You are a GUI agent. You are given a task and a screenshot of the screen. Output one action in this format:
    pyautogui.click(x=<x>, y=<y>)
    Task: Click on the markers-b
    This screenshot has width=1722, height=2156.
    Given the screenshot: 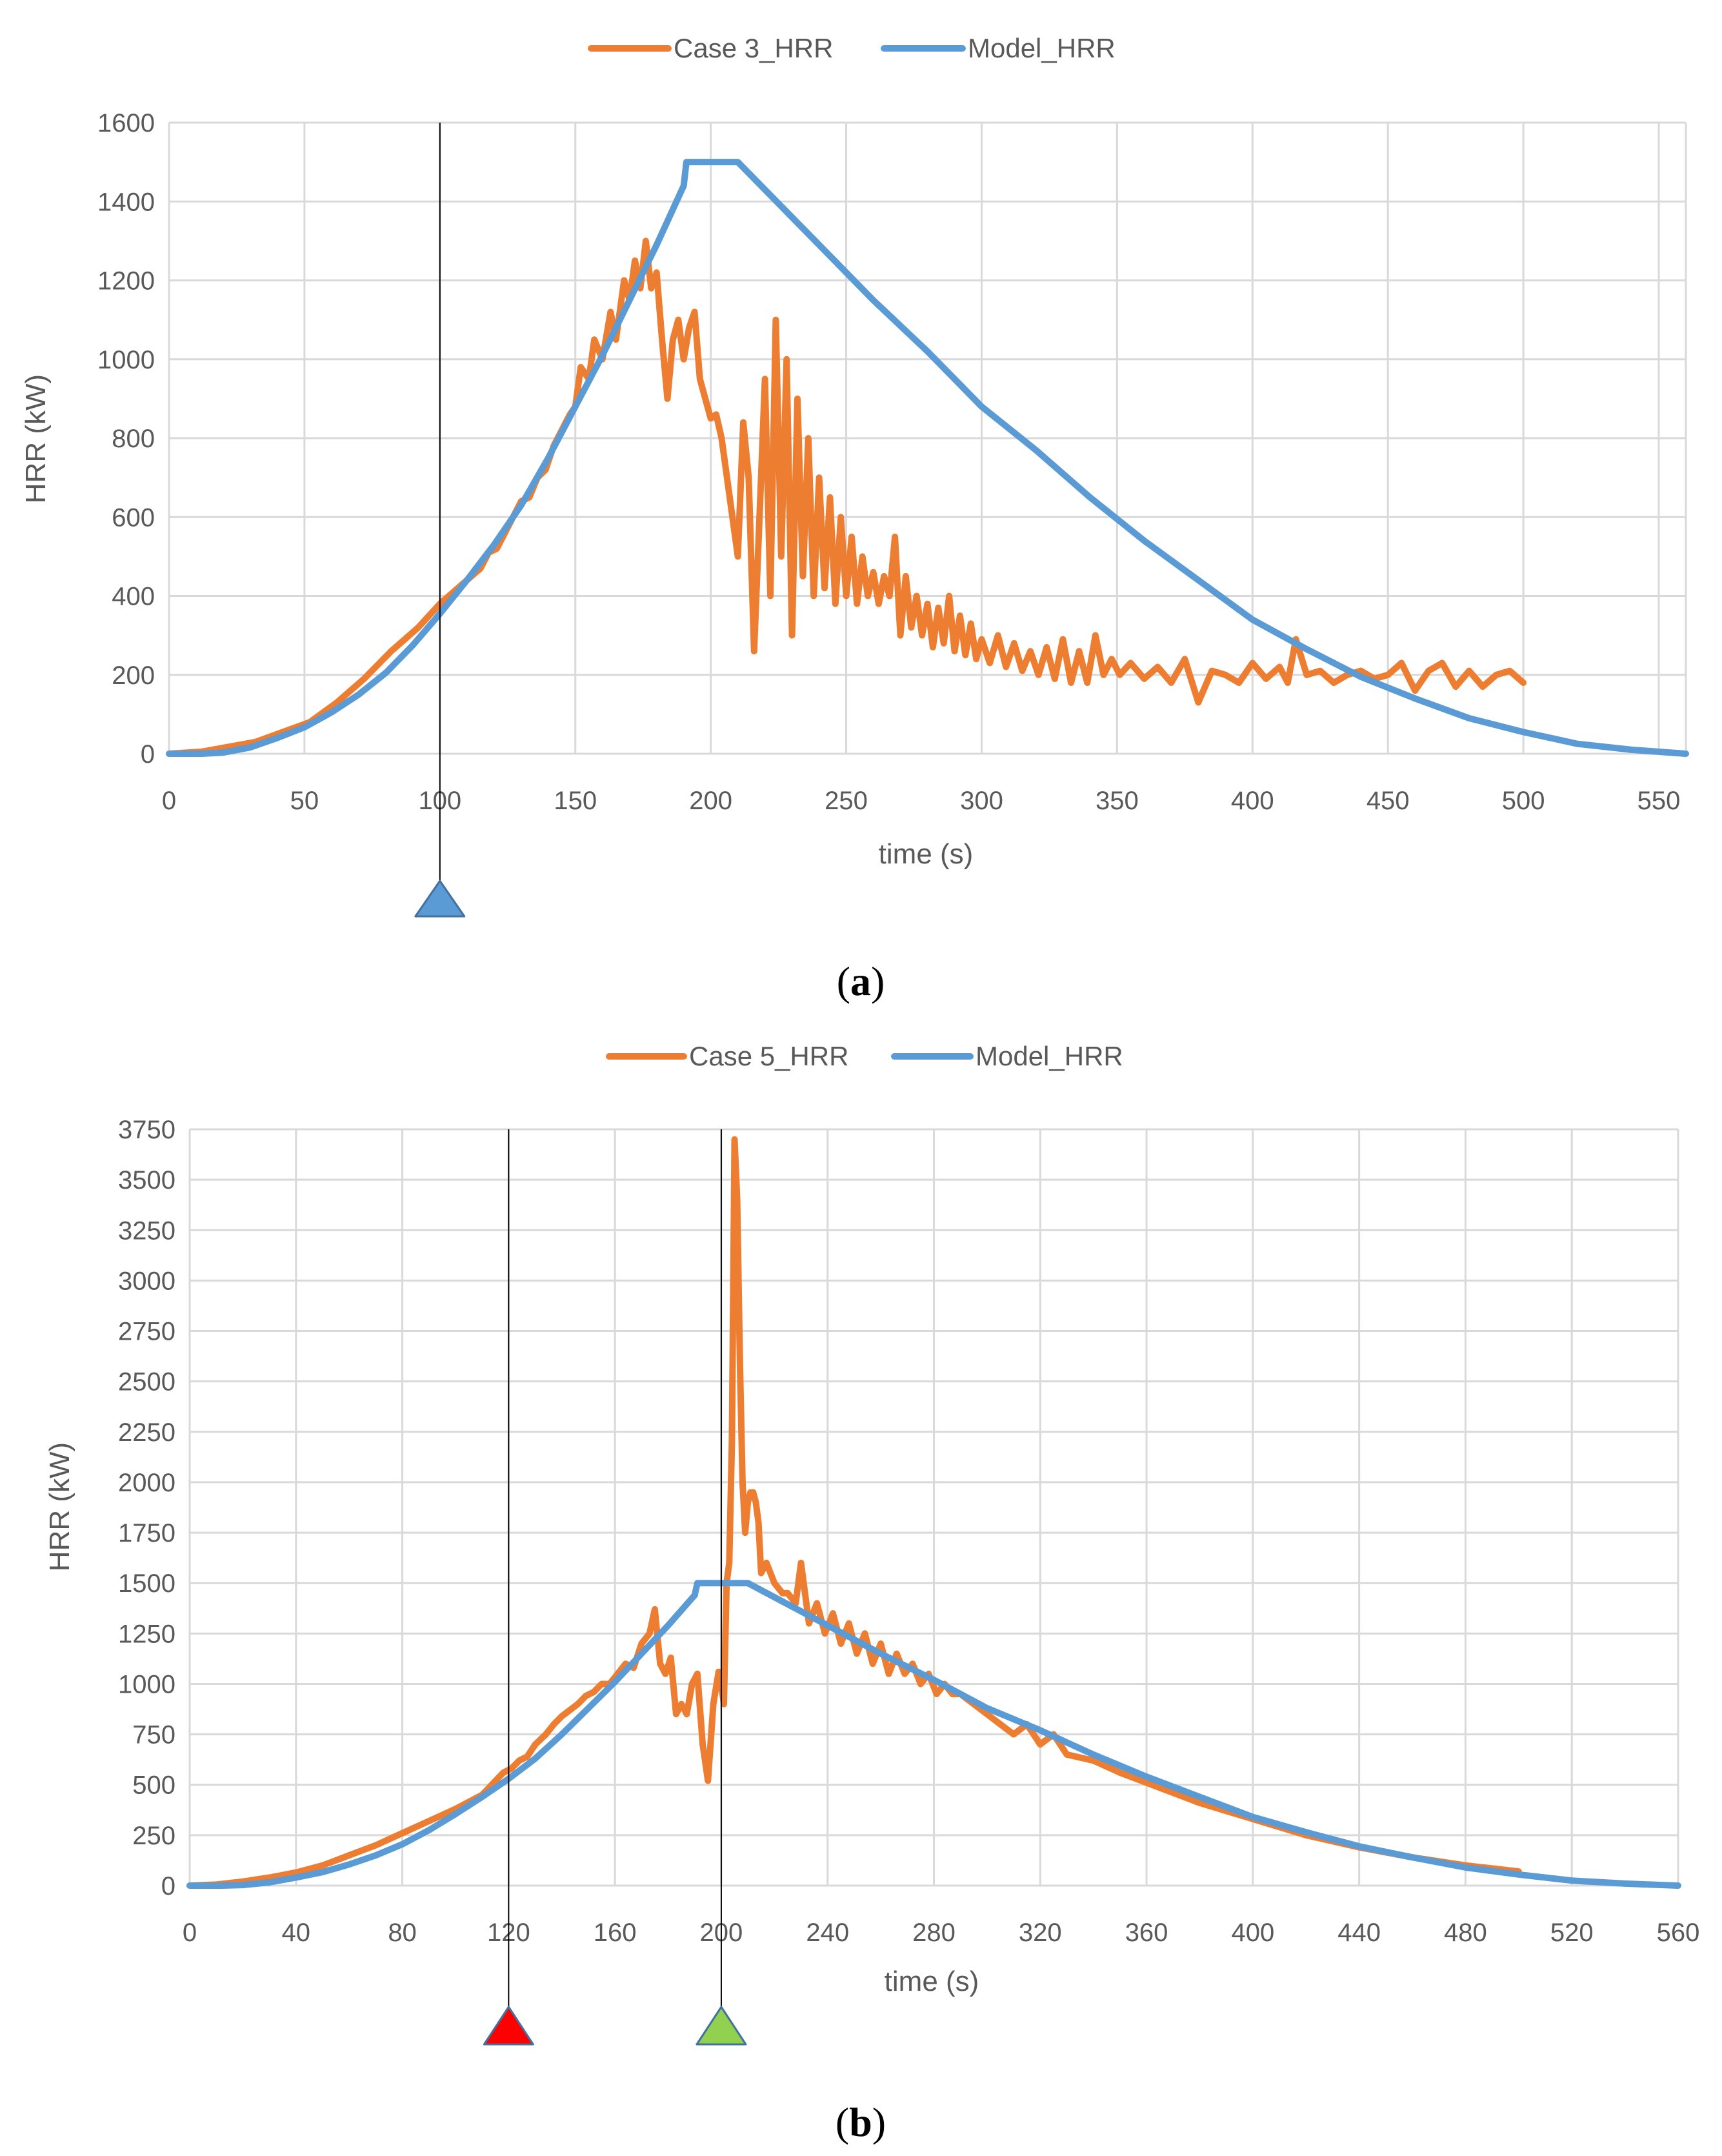 What is the action you would take?
    pyautogui.click(x=615, y=1587)
    